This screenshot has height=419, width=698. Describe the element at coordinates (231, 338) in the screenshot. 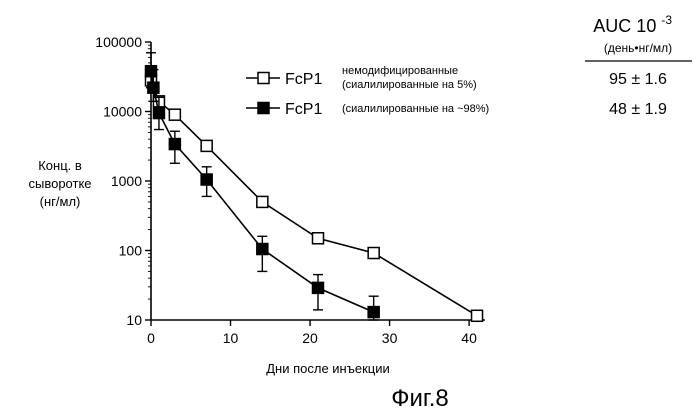

I see `x-tick-label: 10` at that location.